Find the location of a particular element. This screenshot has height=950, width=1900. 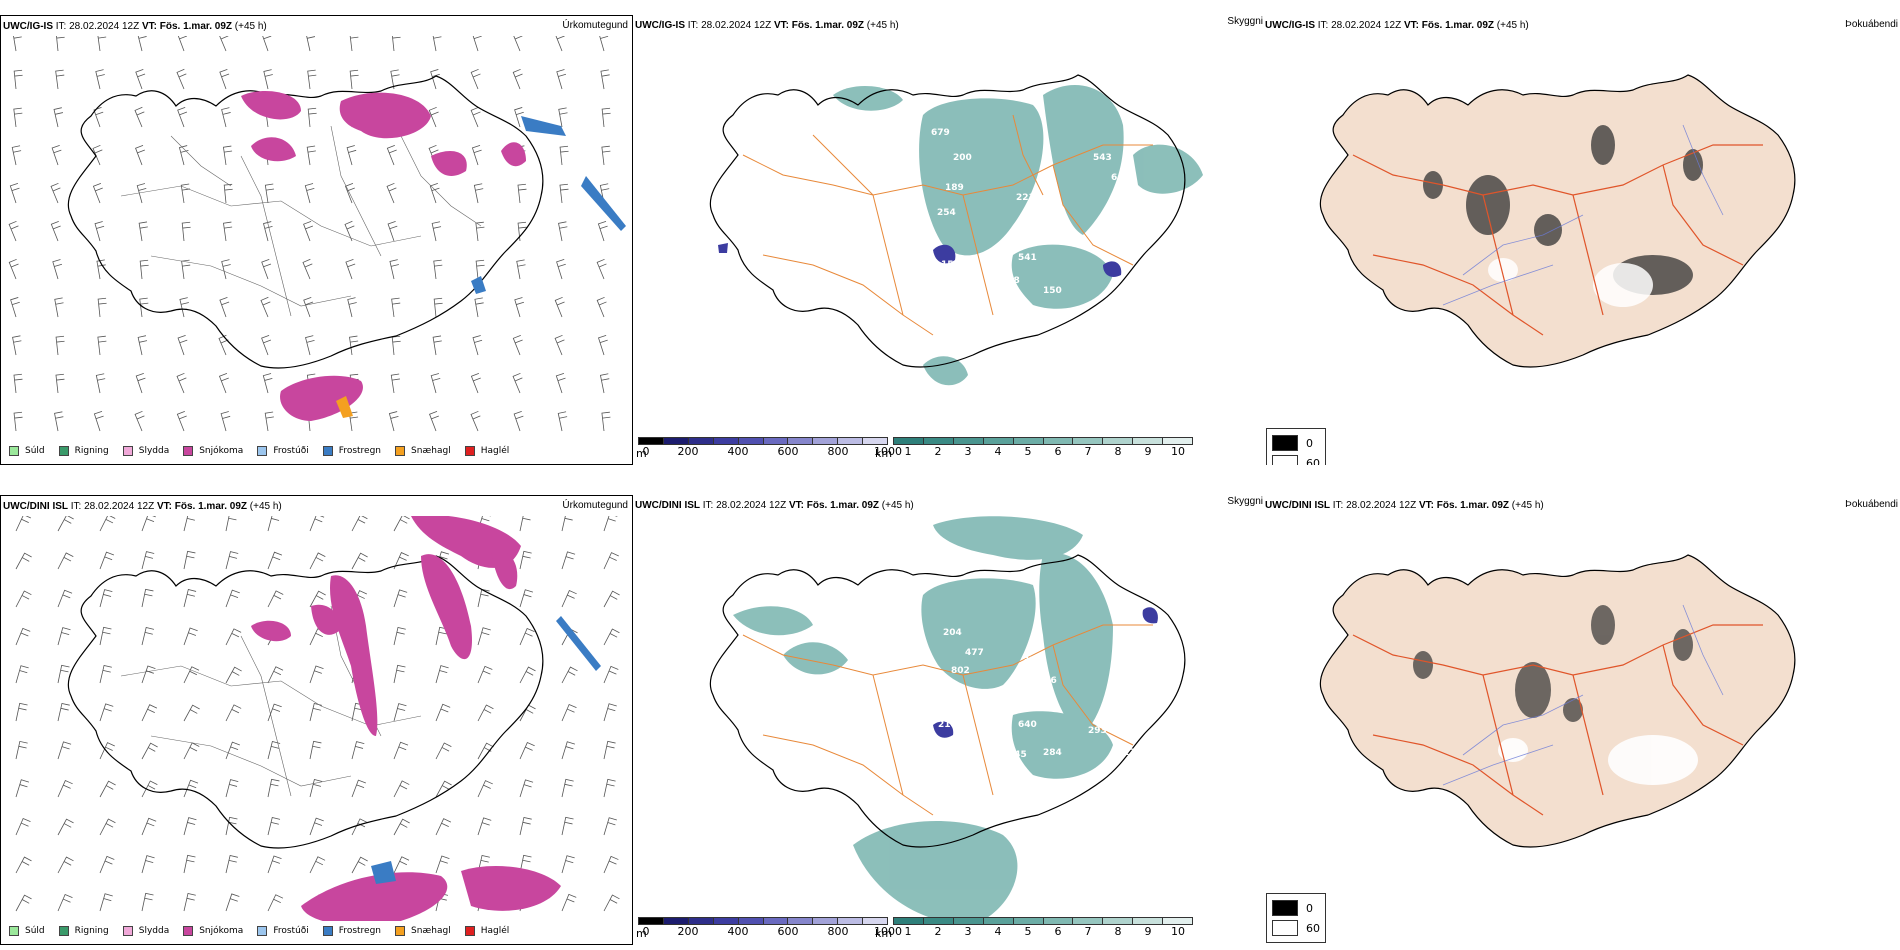

fog-legend-item: 0 is located at coordinates (1296, 443).